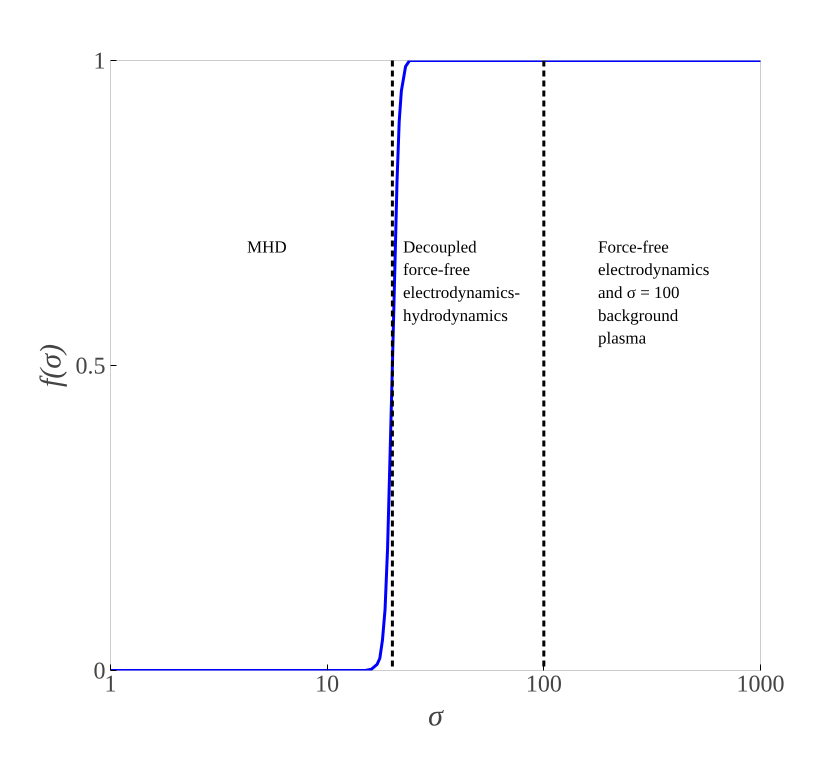 The image size is (823, 772). Describe the element at coordinates (100, 671) in the screenshot. I see `y-tick-label: 0` at that location.